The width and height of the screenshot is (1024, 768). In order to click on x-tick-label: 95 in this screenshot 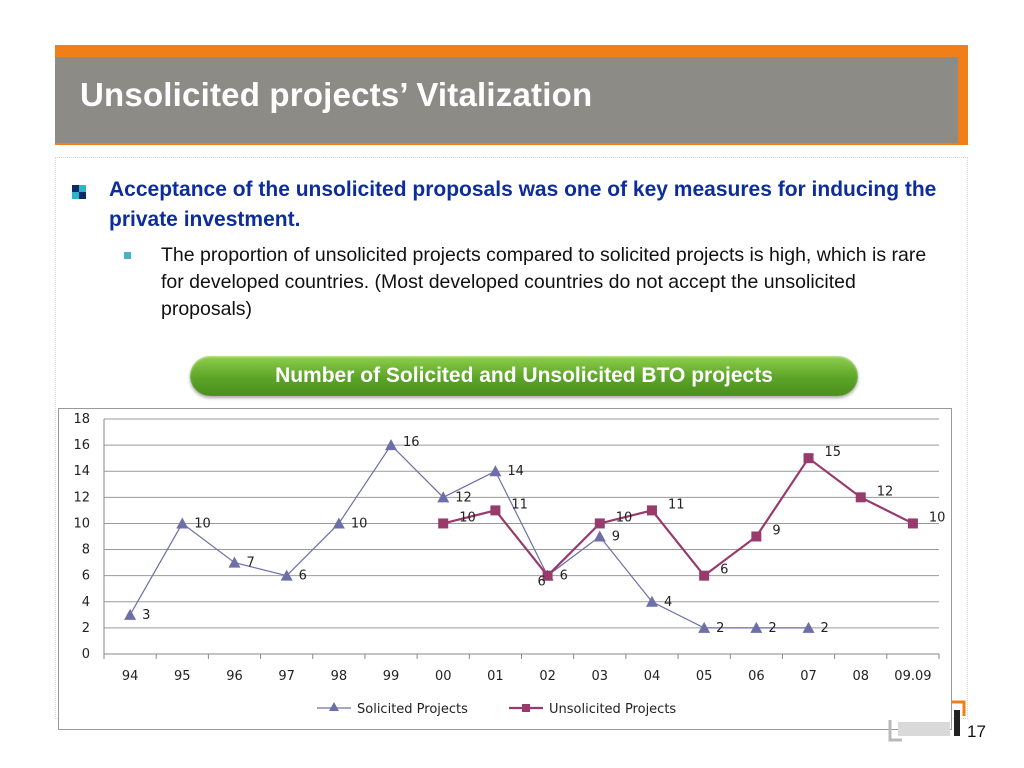, I will do `click(182, 676)`.